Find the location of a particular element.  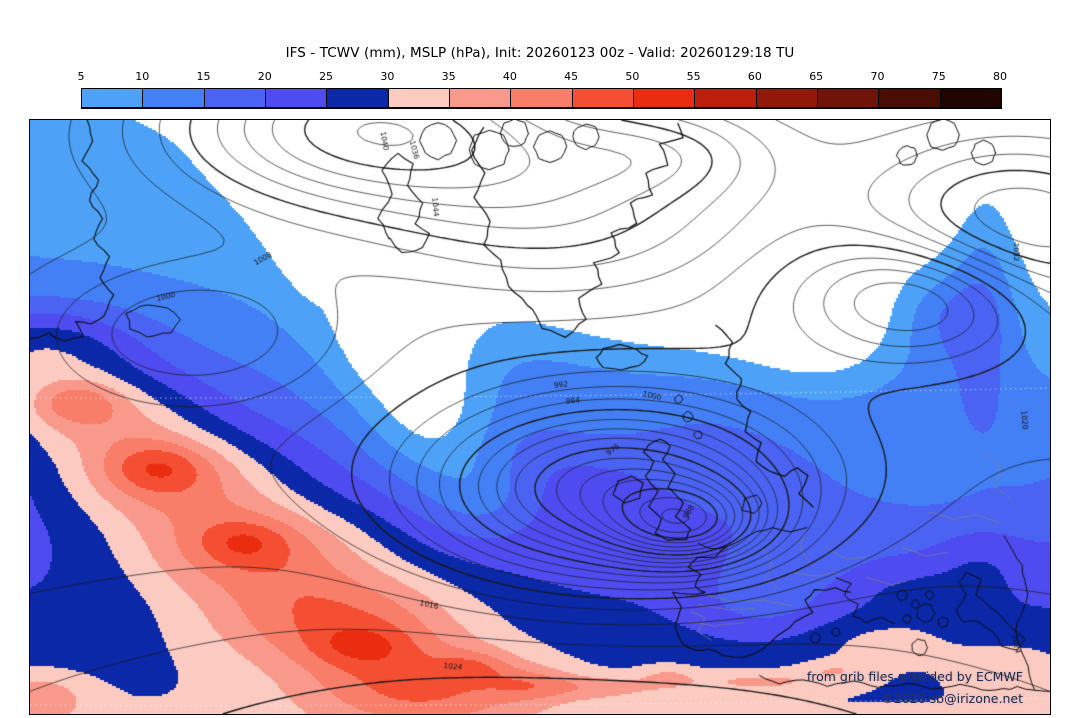

colorbar-tick-label: 10 is located at coordinates (142, 76).